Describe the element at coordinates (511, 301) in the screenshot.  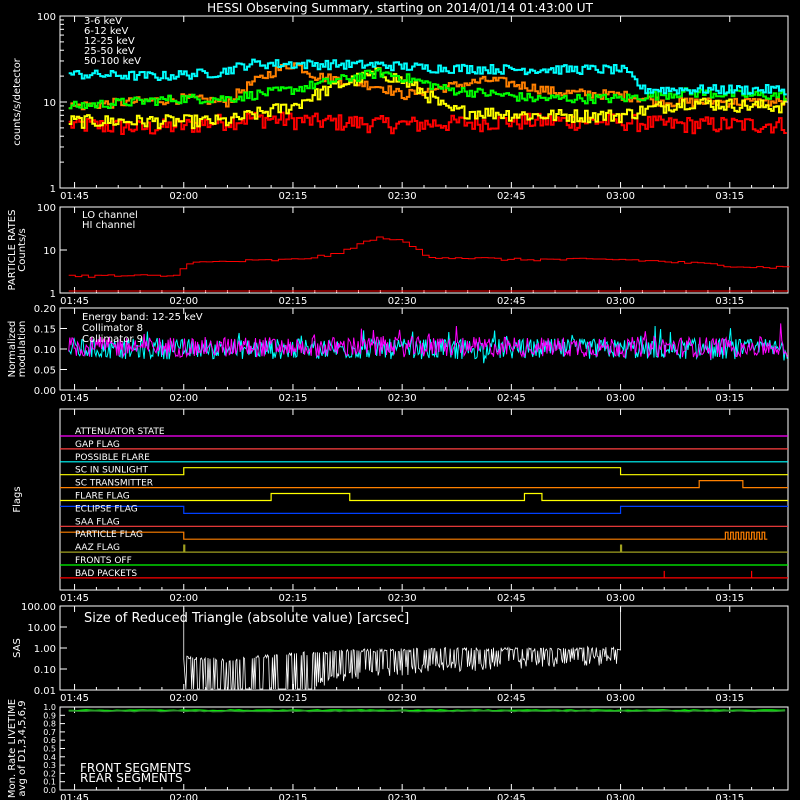
I see `particle_rates-xtick-label: 02:45` at that location.